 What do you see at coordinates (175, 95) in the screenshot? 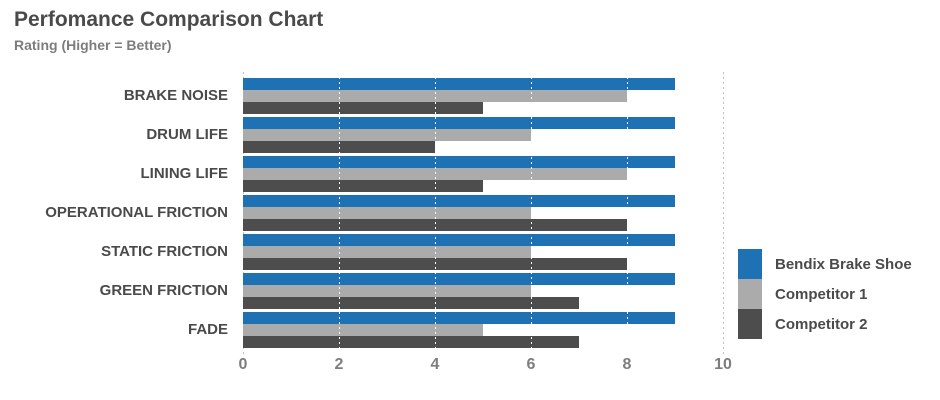
I see `category-label: BRAKE NOISE` at bounding box center [175, 95].